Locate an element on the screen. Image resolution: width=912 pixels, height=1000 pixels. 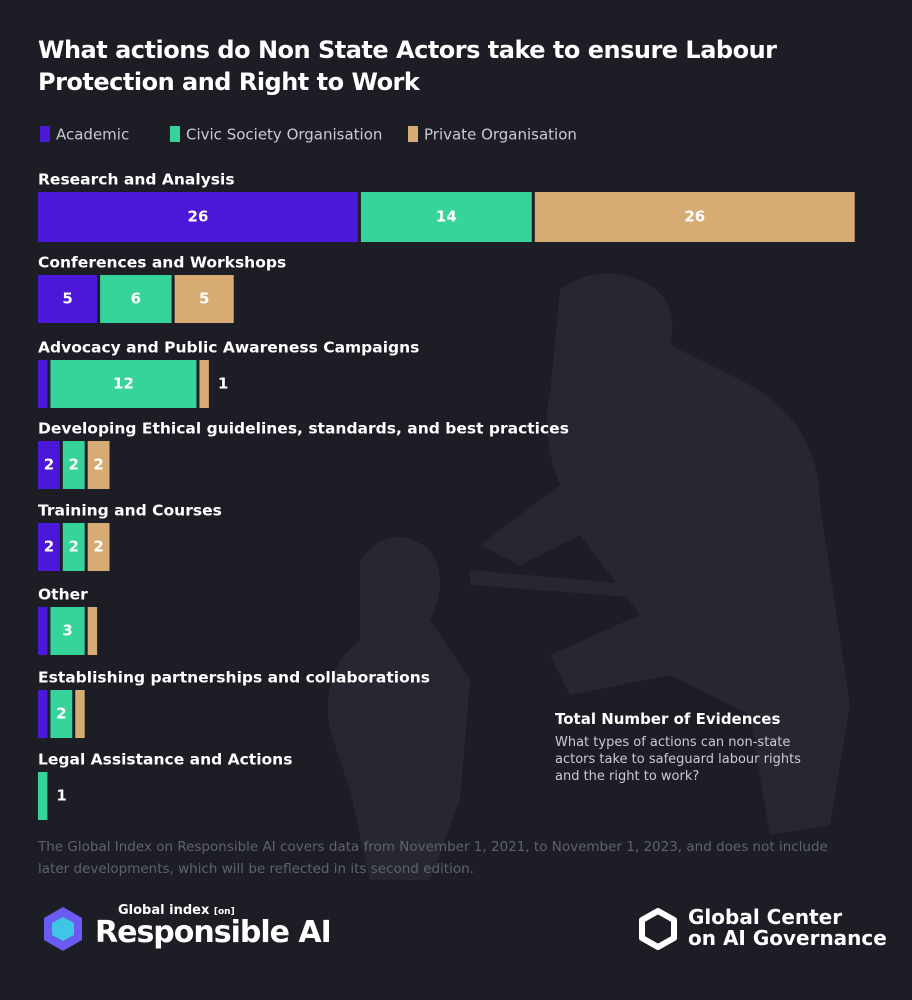
title-part: What actions do is located at coordinates (144, 50).